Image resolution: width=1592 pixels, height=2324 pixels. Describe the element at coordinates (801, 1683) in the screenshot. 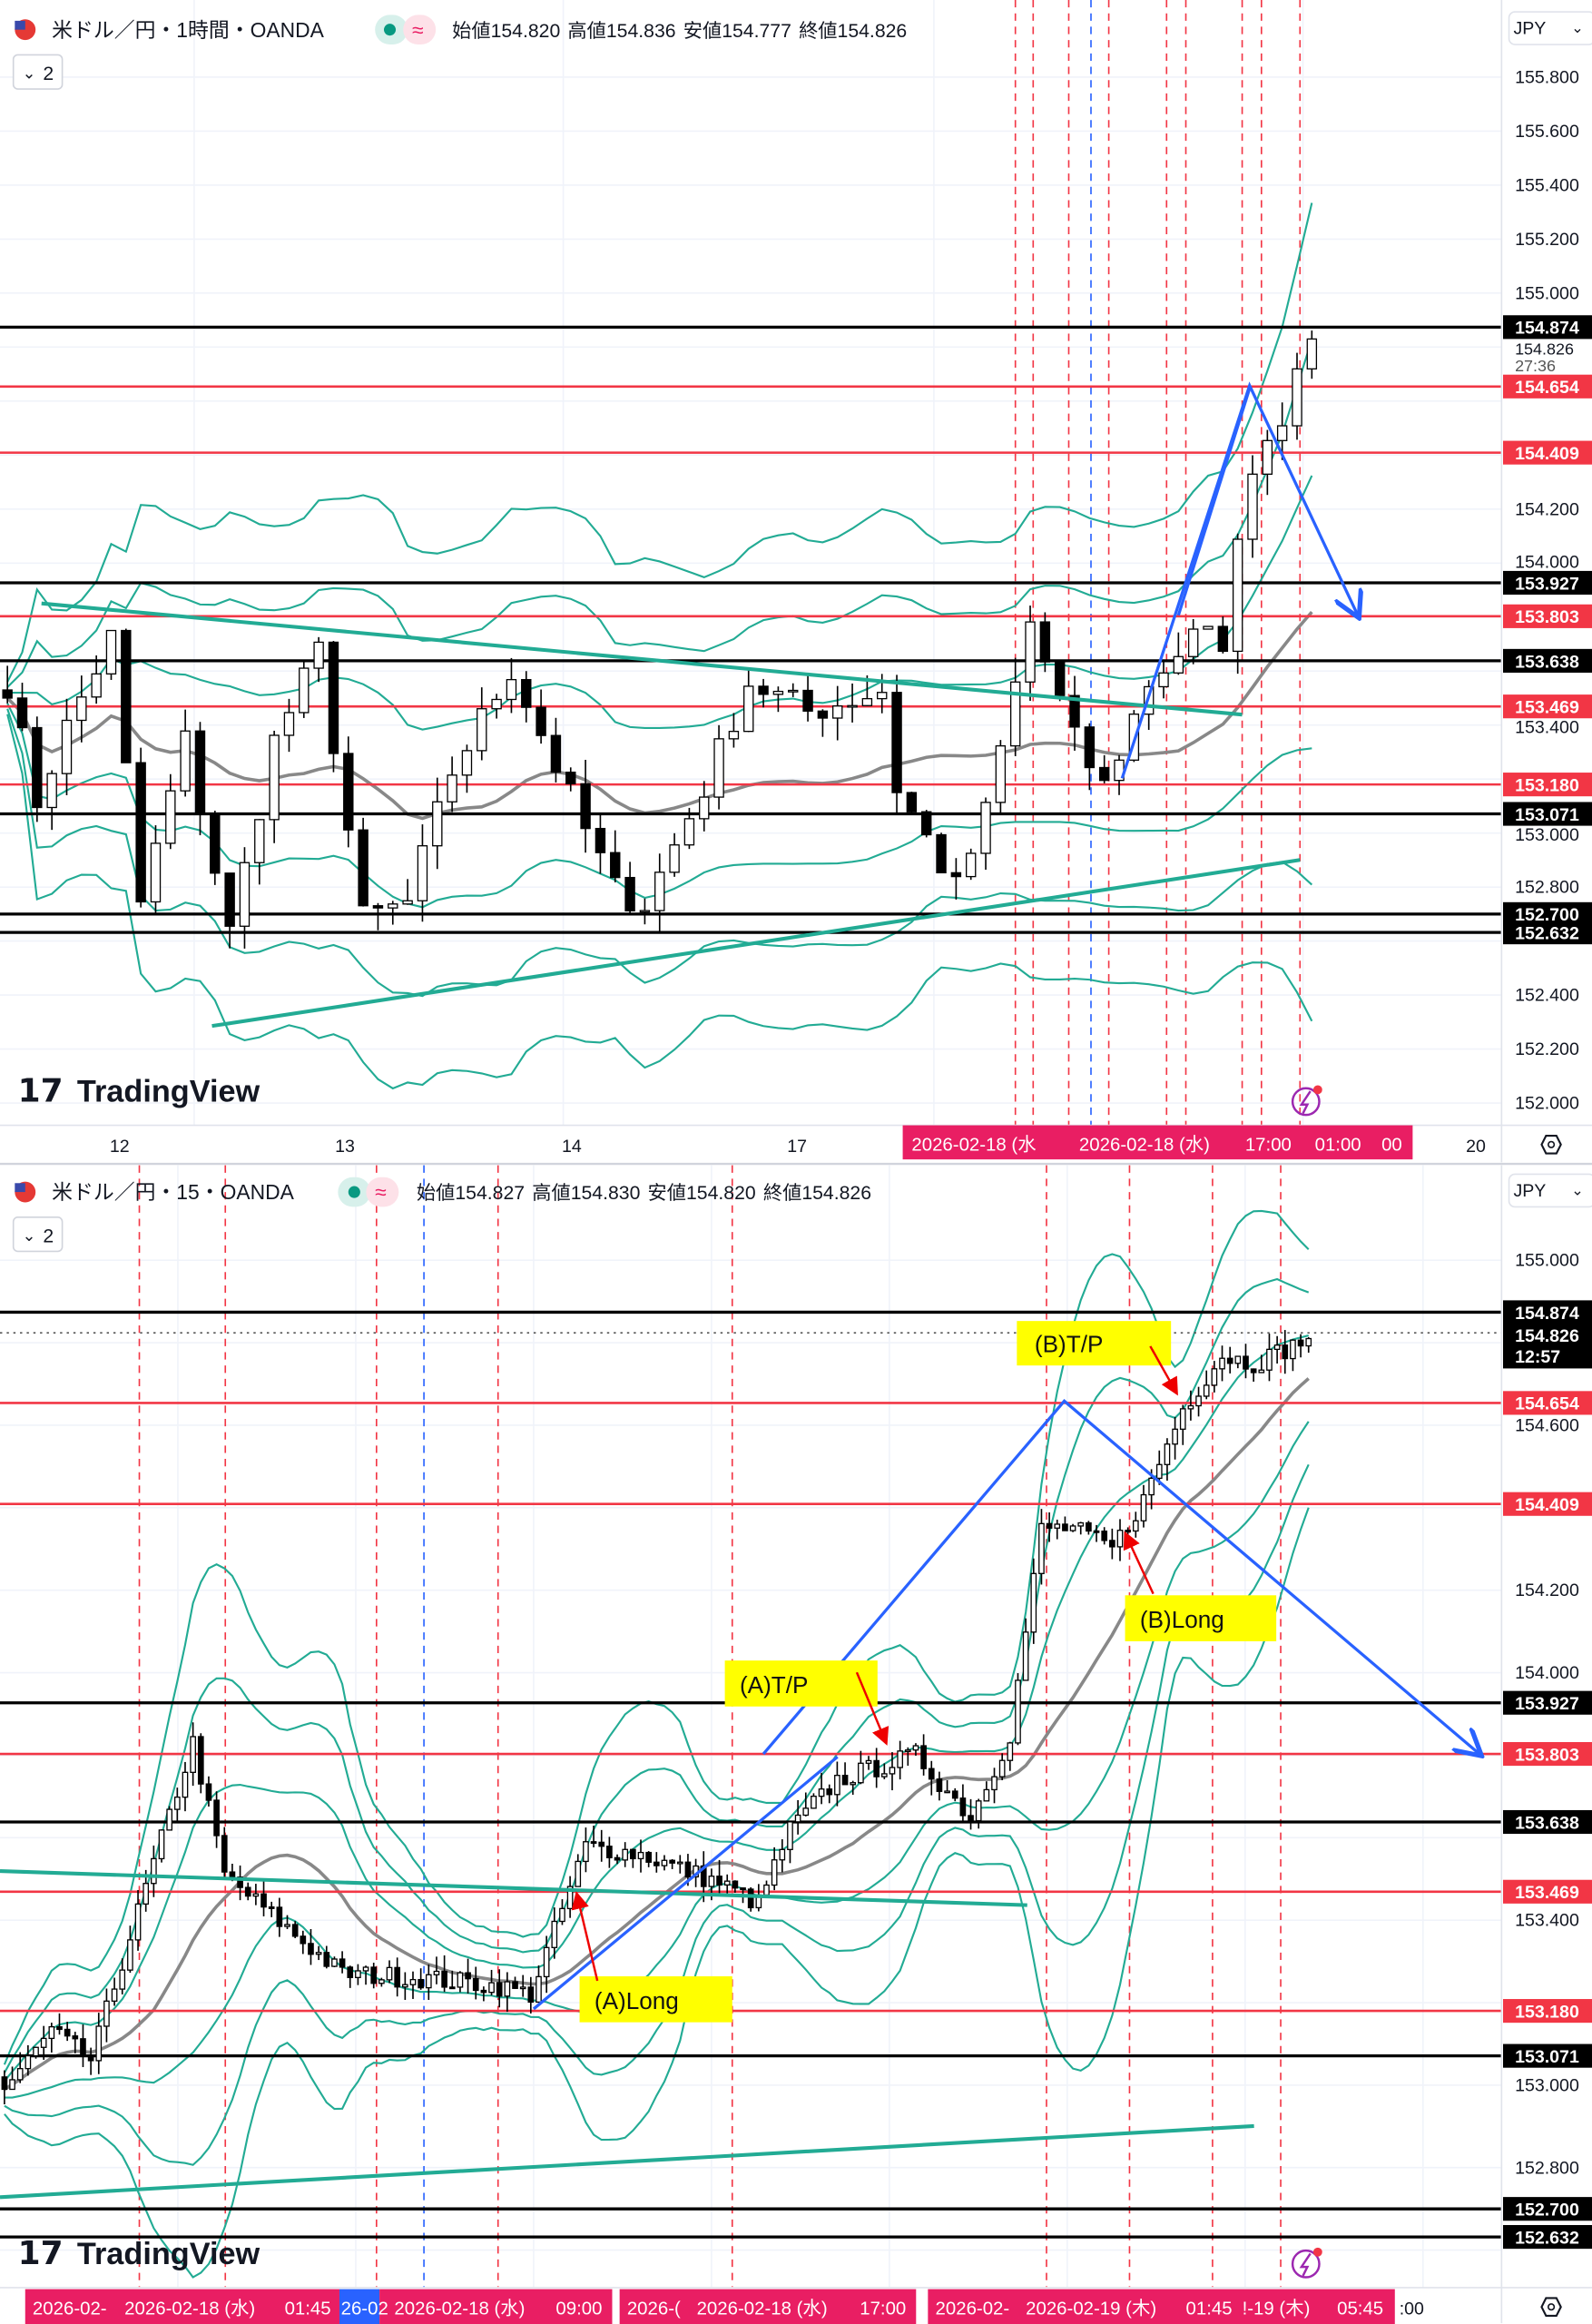

I see `annotation-a-tp: (A)T/P` at that location.